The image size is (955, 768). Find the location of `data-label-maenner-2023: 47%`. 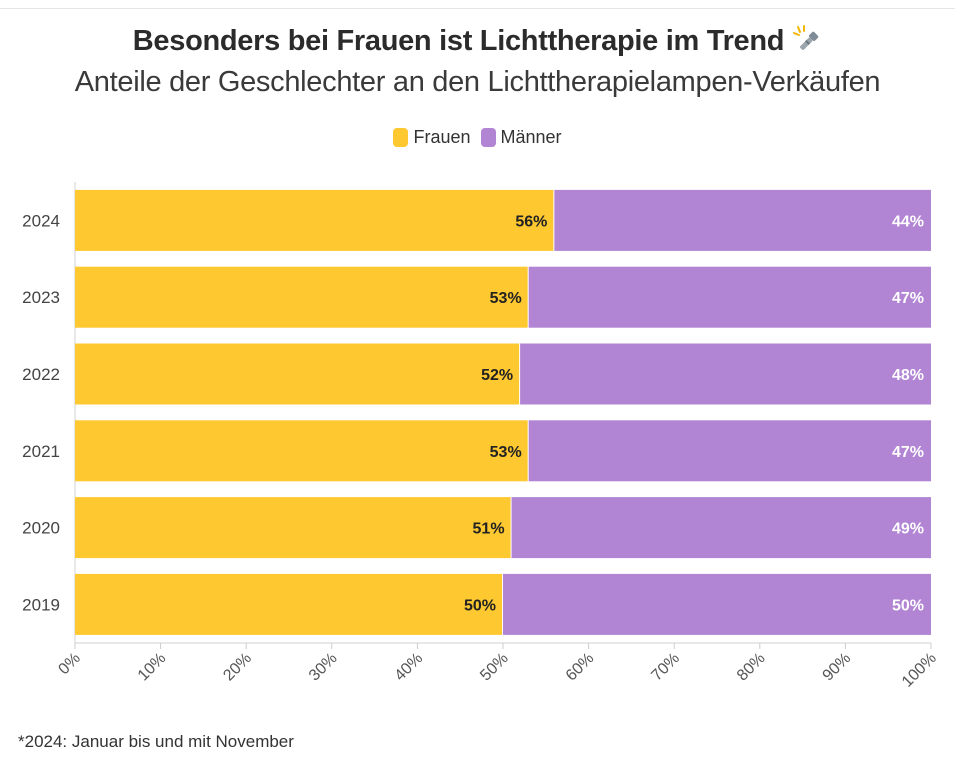

data-label-maenner-2023: 47% is located at coordinates (908, 298).